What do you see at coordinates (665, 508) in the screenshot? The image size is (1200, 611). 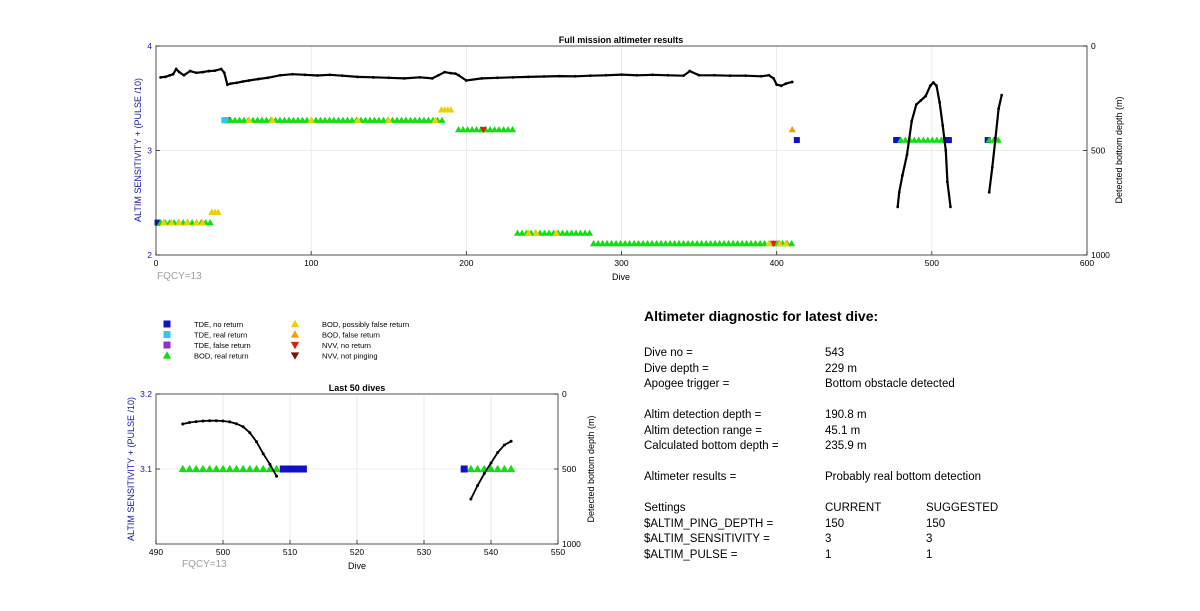 I see `settings-label: Settings` at bounding box center [665, 508].